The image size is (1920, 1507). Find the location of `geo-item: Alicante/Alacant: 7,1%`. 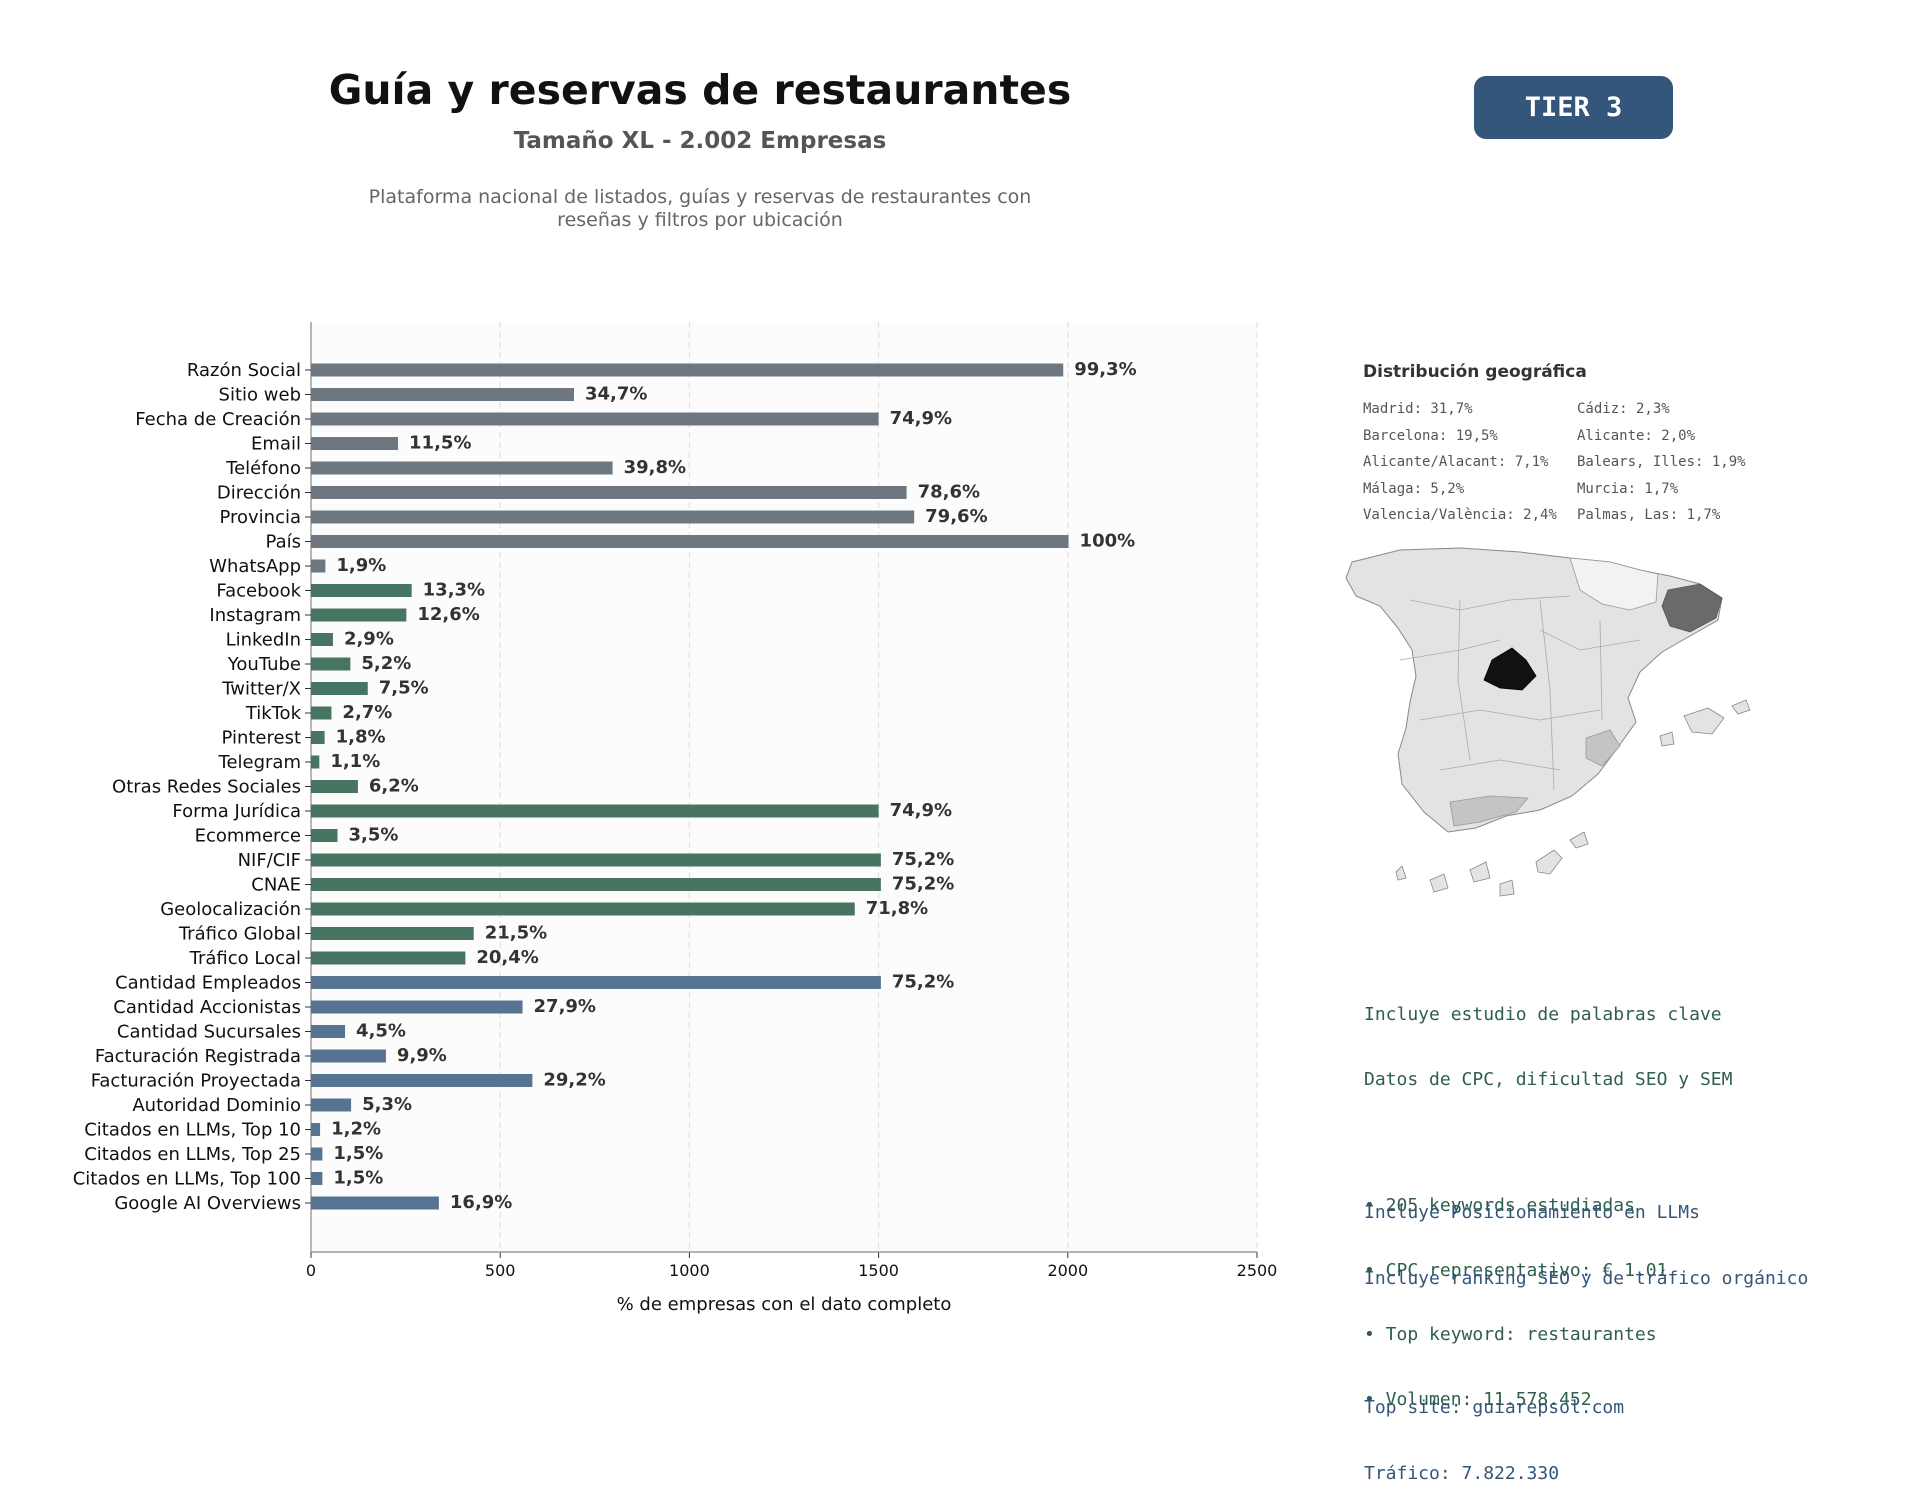

geo-item: Alicante/Alacant: 7,1% is located at coordinates (1456, 462).